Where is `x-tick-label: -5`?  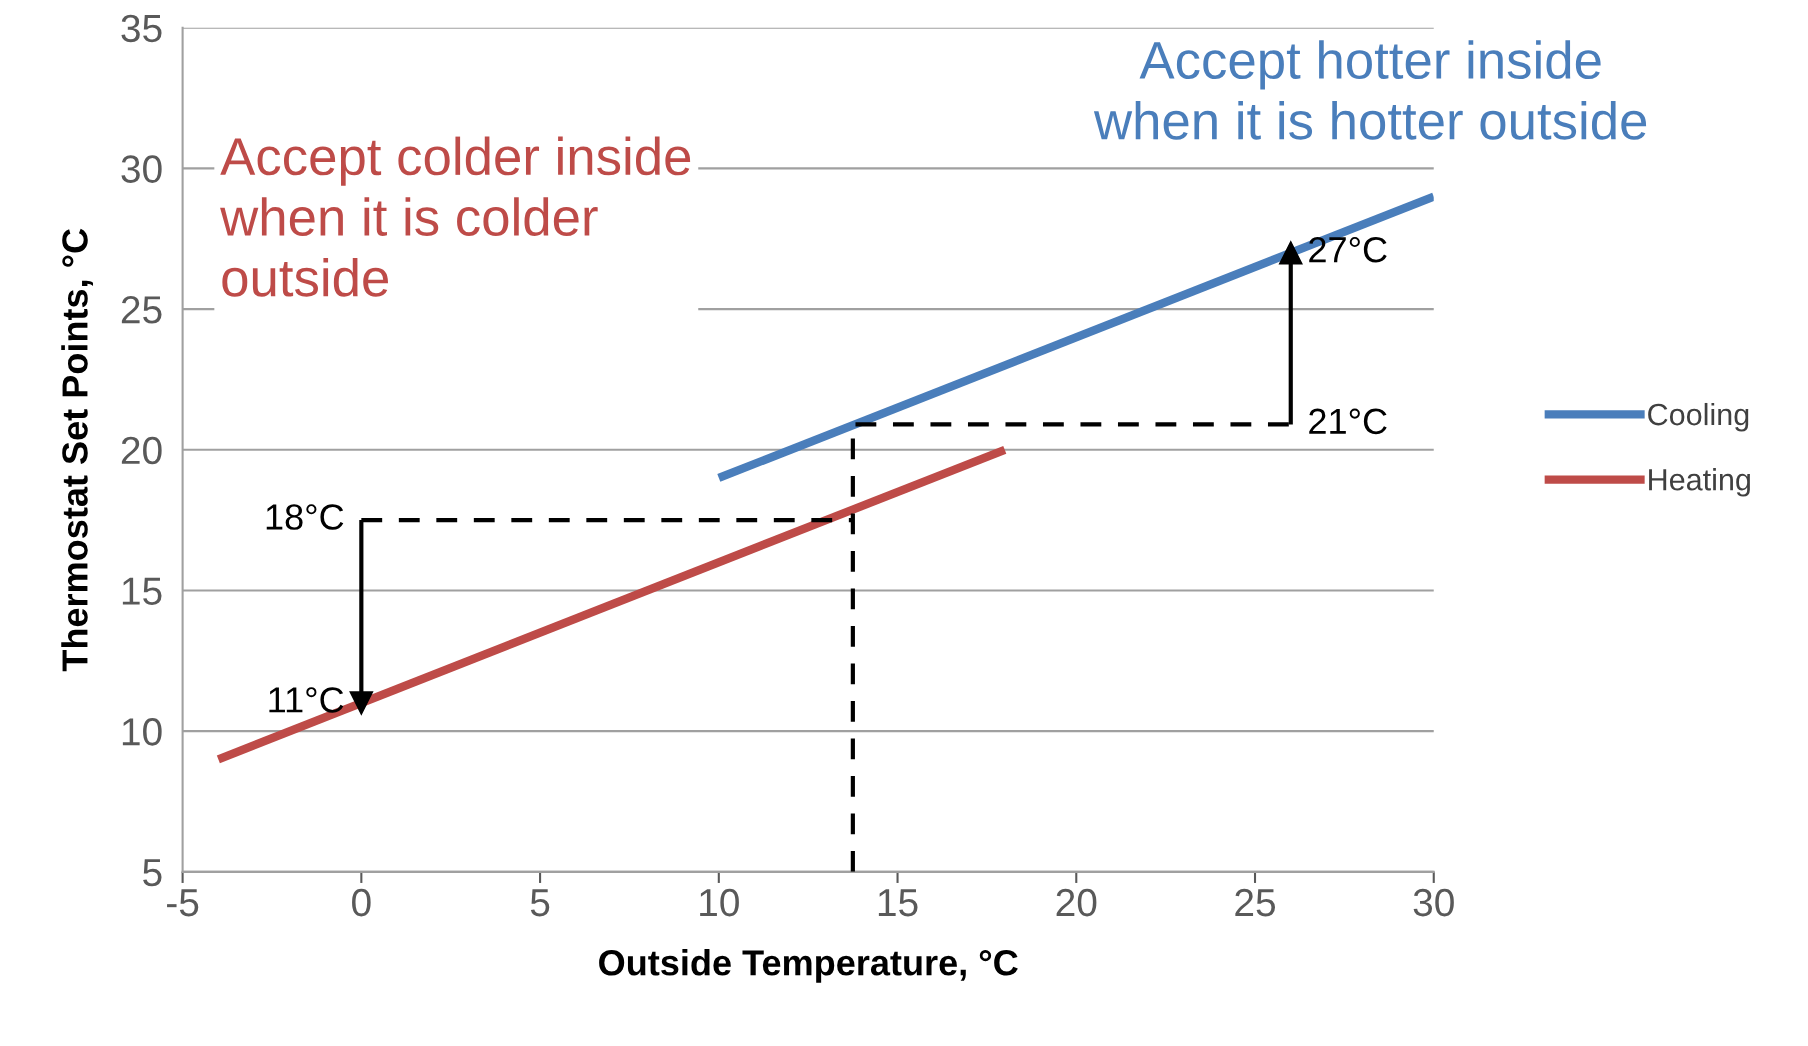
x-tick-label: -5 is located at coordinates (183, 903).